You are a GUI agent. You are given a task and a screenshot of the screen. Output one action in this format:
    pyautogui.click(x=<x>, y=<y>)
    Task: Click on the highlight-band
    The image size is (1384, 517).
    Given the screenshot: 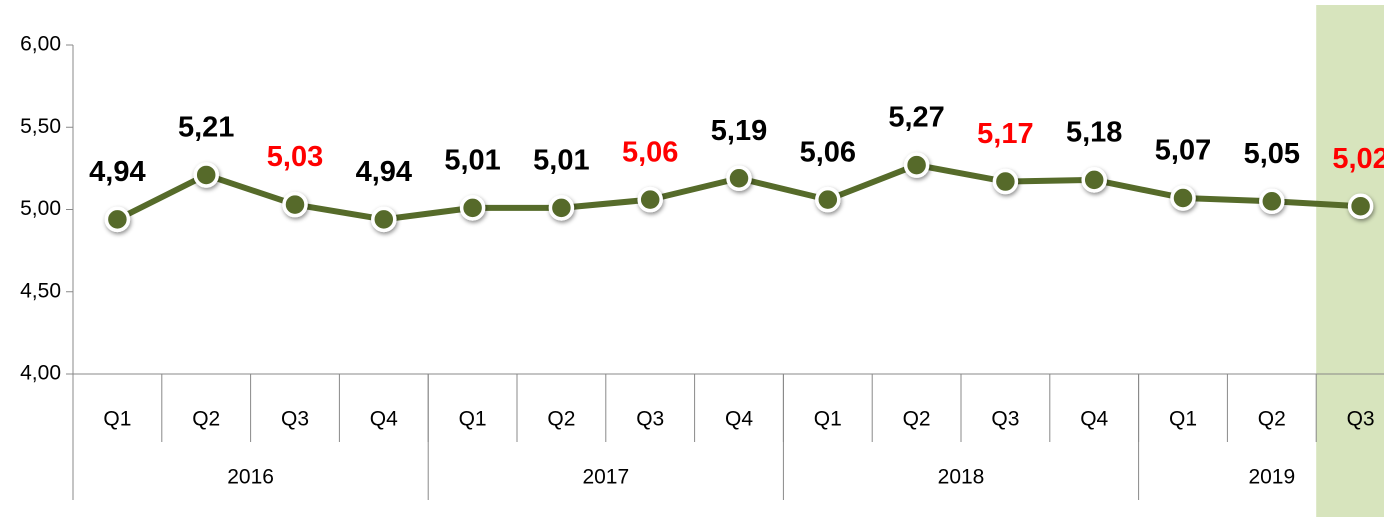 What is the action you would take?
    pyautogui.click(x=1350, y=261)
    